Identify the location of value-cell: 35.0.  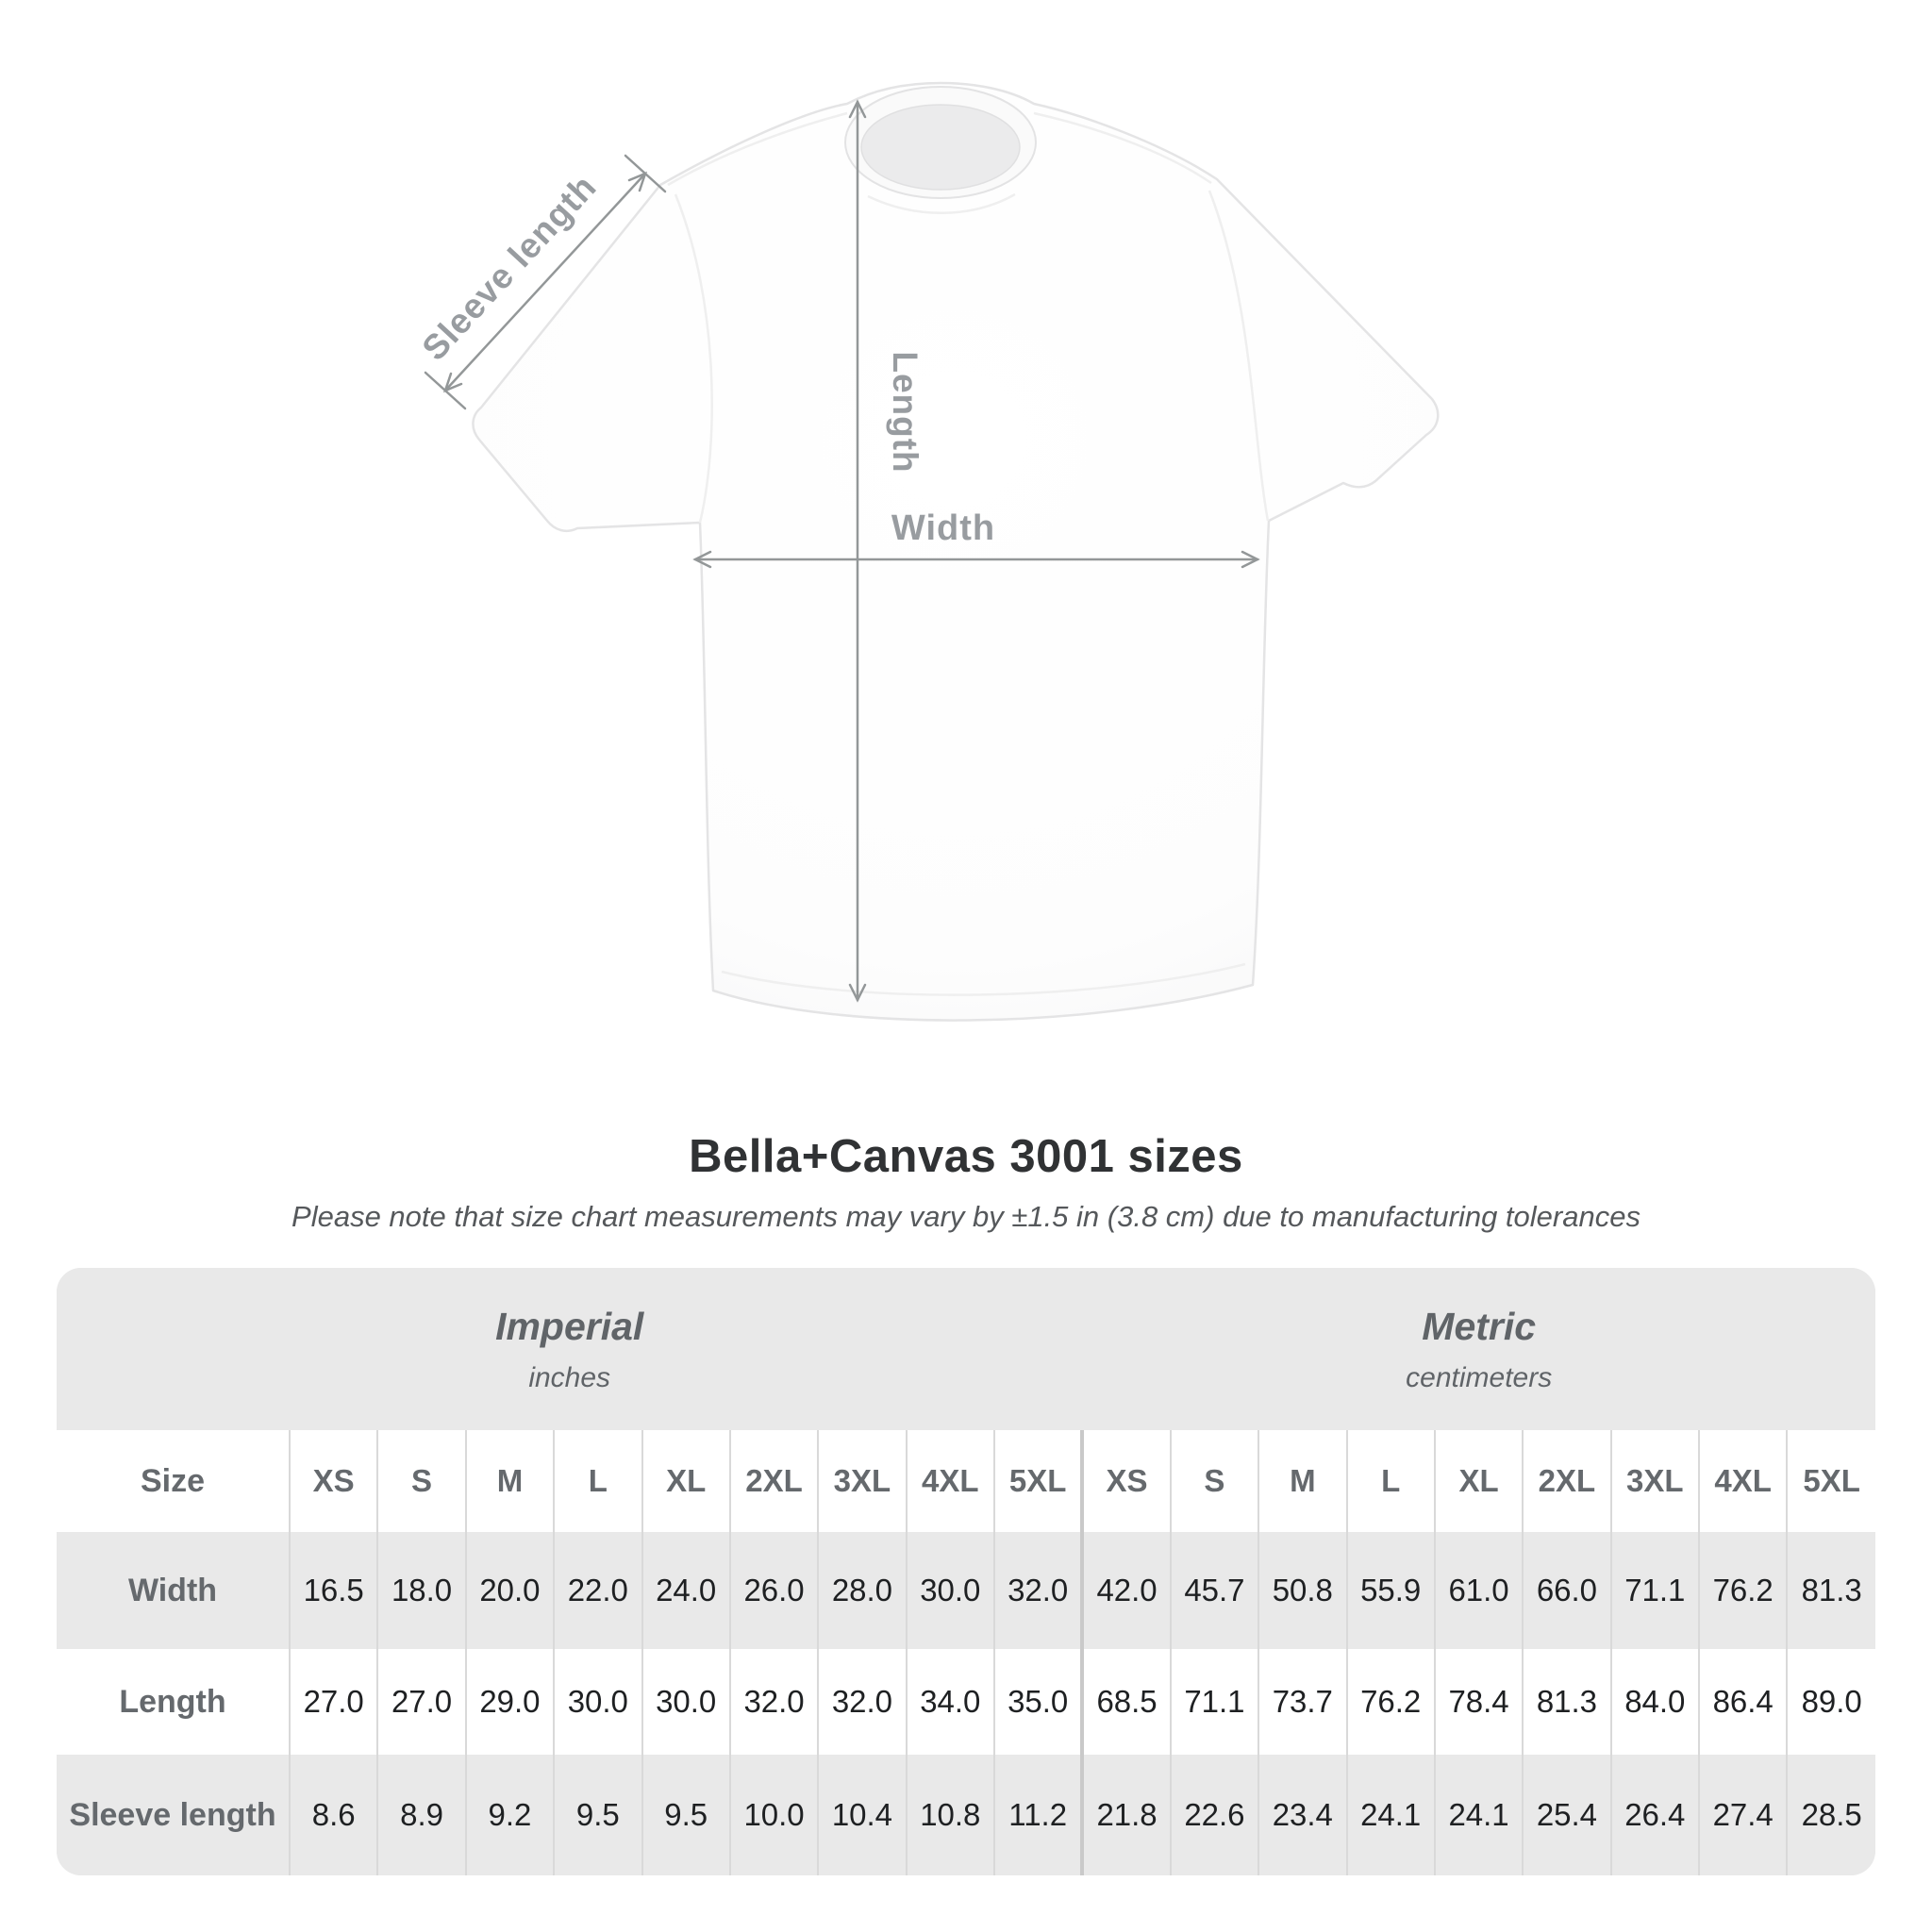
(1037, 1702).